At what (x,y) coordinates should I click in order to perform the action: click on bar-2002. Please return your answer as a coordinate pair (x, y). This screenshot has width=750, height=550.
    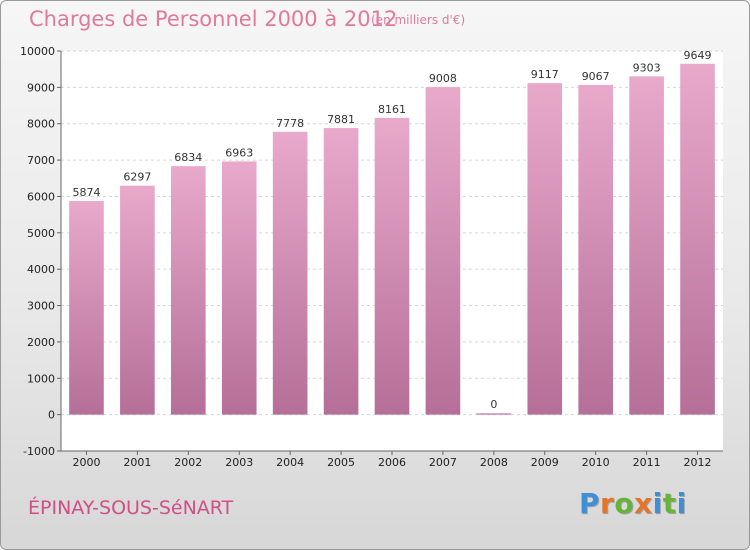
    Looking at the image, I should click on (188, 290).